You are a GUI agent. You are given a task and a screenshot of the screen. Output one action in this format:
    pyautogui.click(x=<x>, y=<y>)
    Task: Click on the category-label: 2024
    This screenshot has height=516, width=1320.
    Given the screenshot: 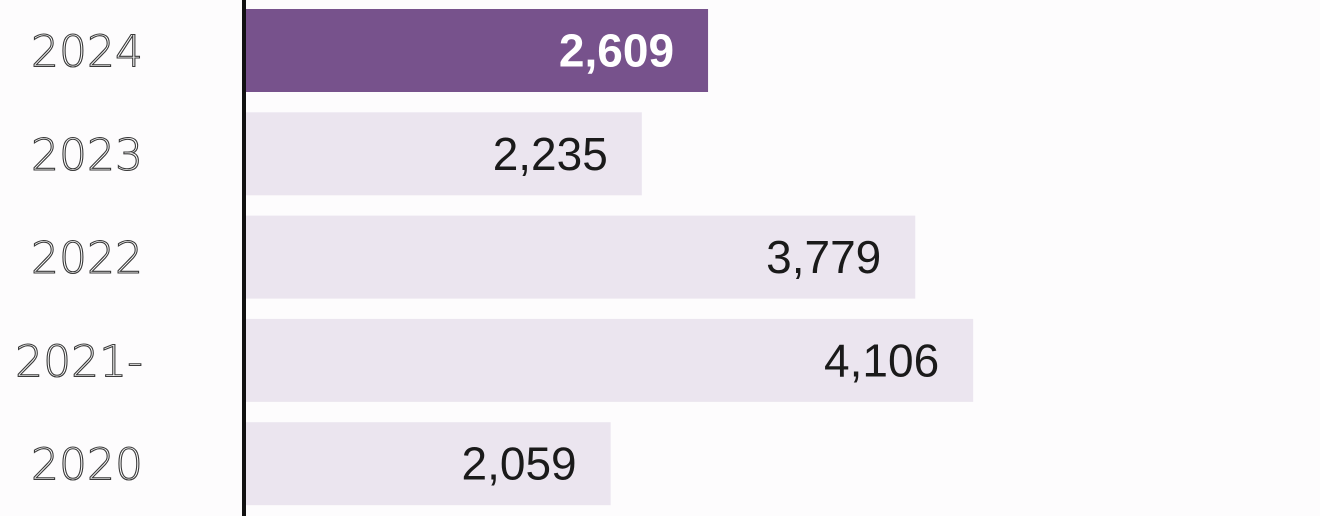 What is the action you would take?
    pyautogui.click(x=87, y=52)
    